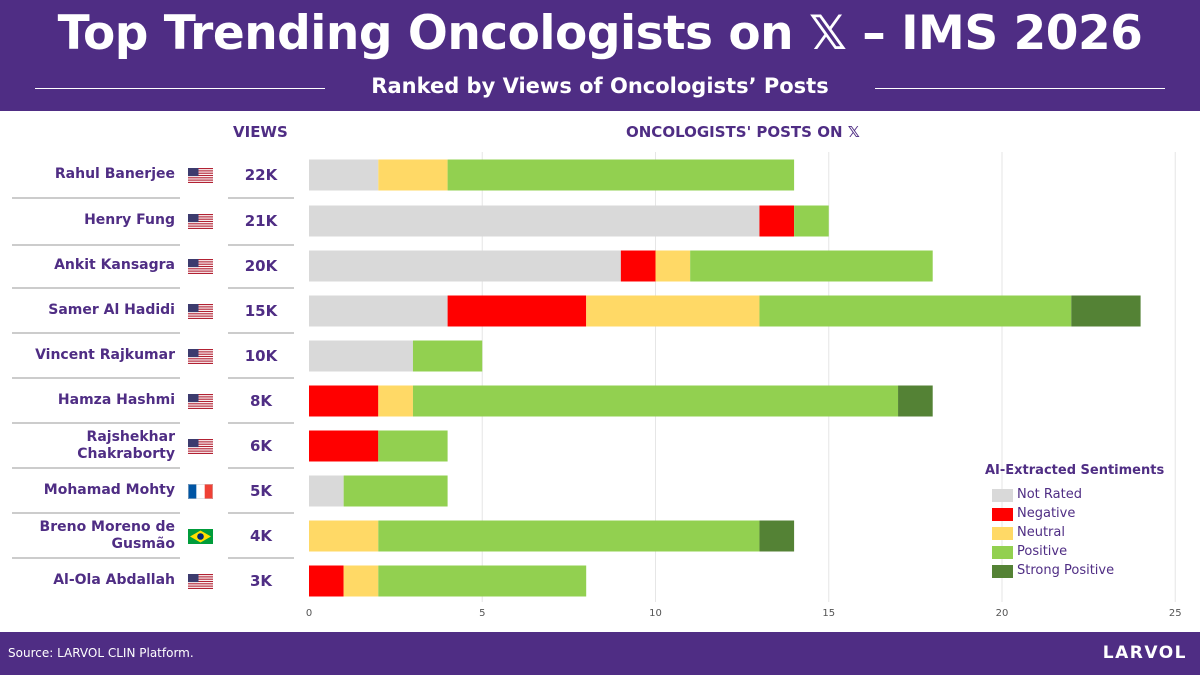 The width and height of the screenshot is (1200, 675). I want to click on oncologist-name: Mohamad Mohty, so click(109, 490).